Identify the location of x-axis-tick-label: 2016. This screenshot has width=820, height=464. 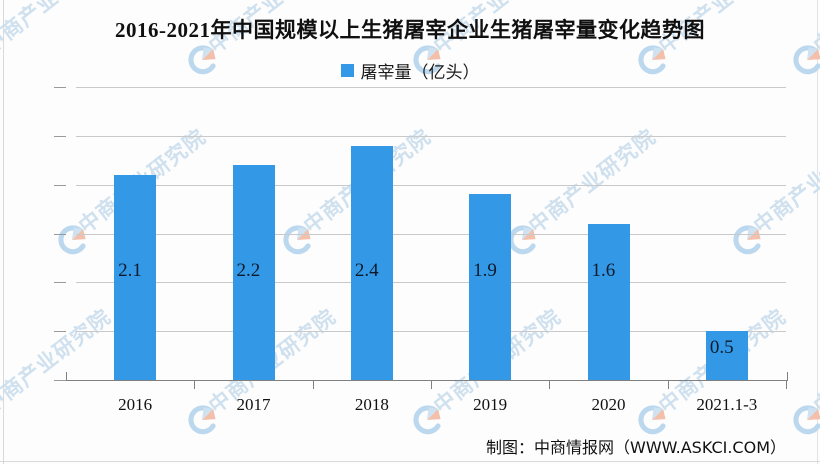
(135, 404).